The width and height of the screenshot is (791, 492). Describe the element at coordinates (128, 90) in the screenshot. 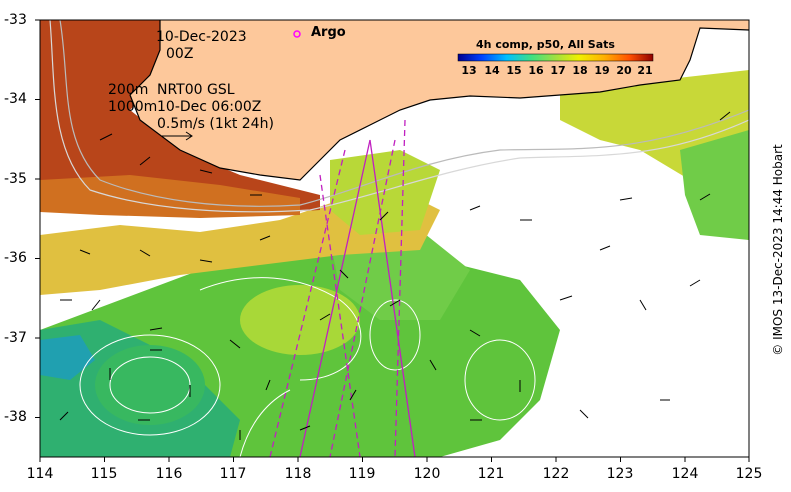

I see `depth-label-200: 200m` at that location.